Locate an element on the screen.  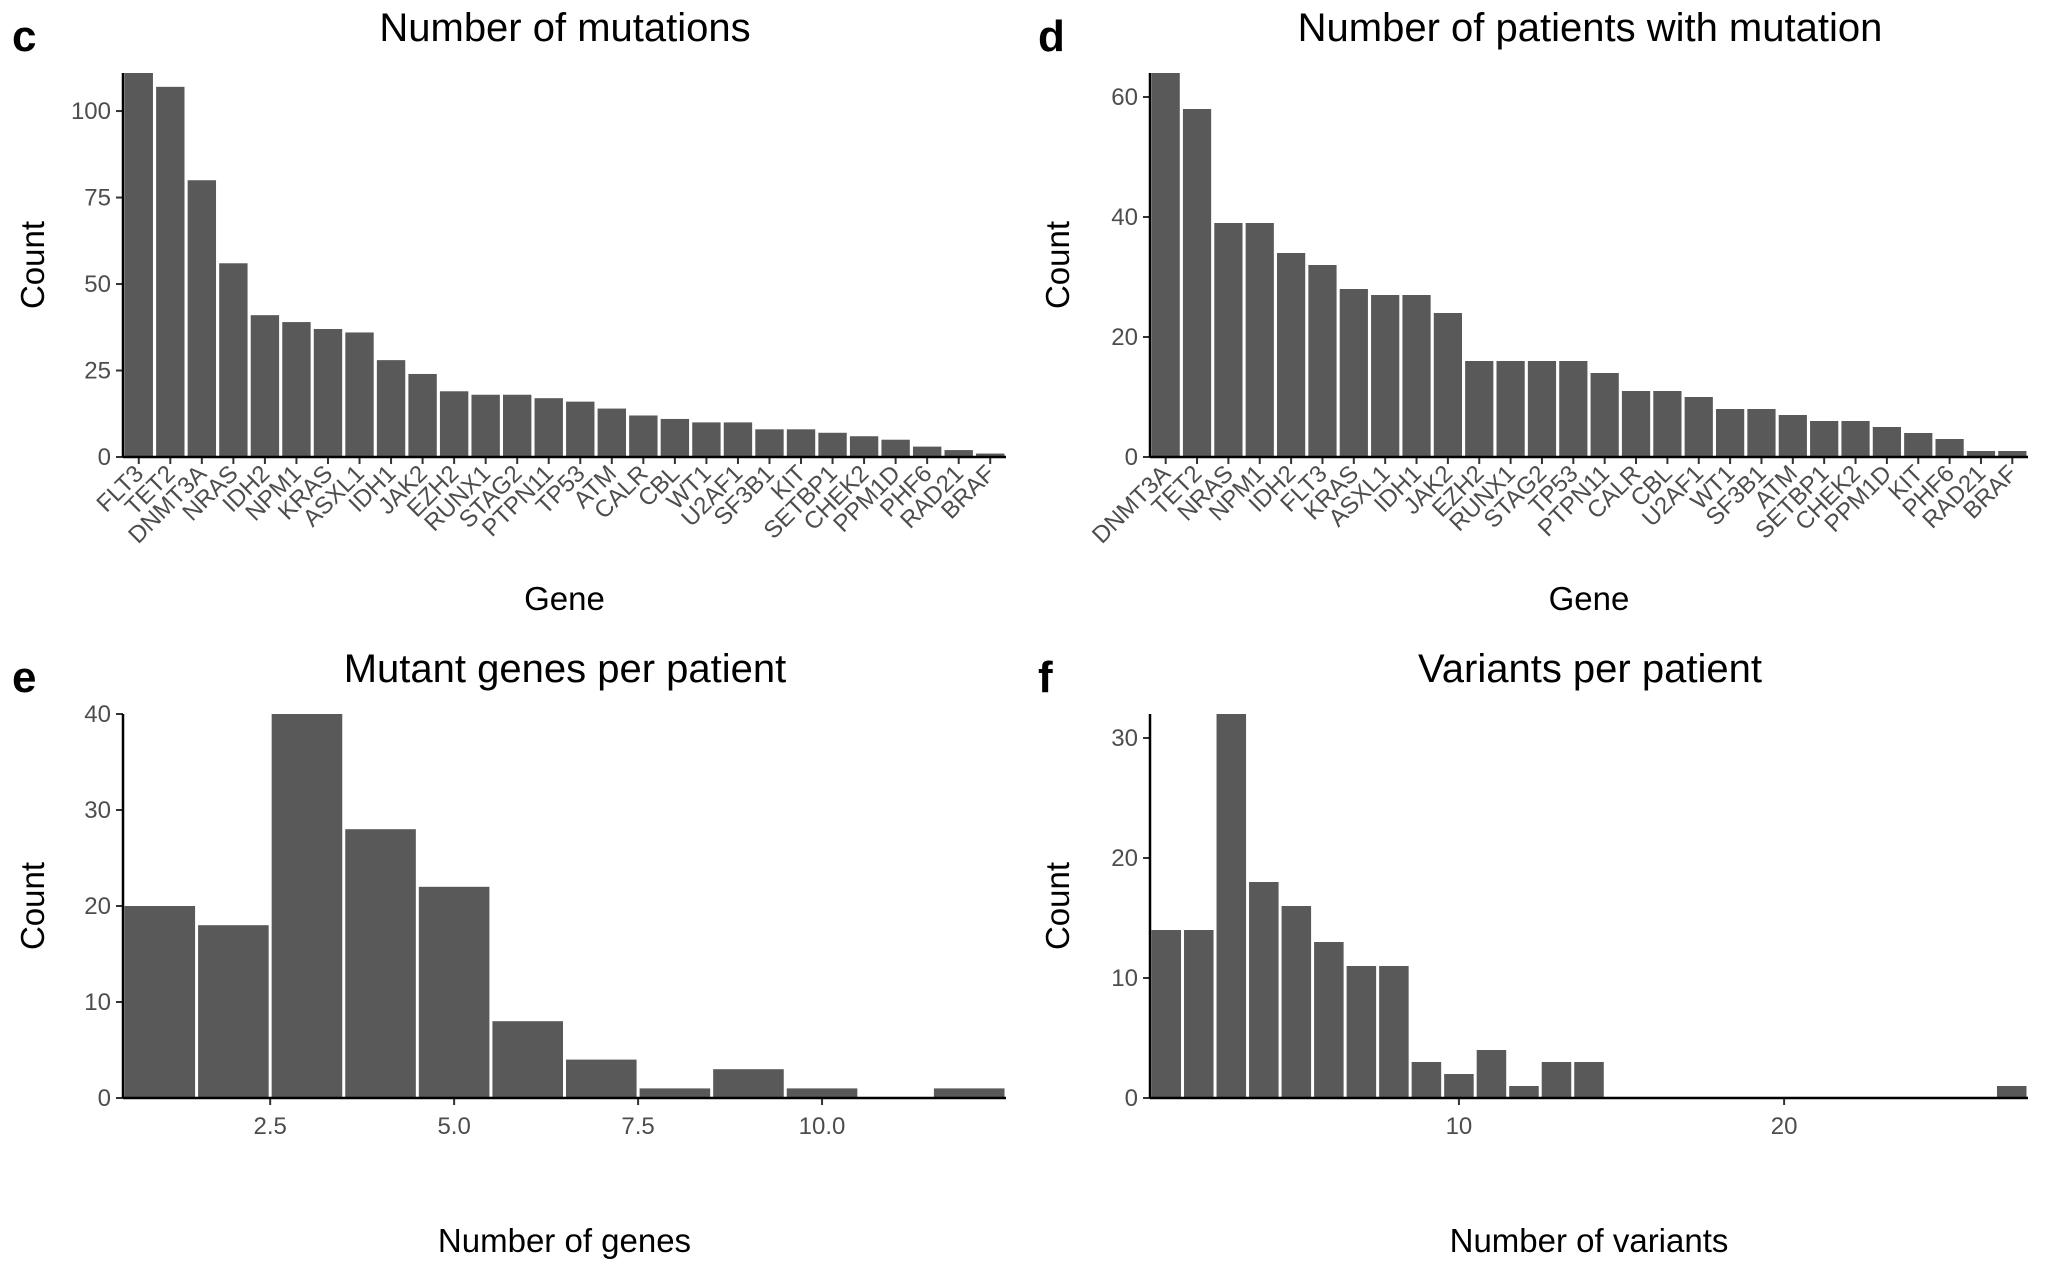
bar-setbp1 is located at coordinates (1824, 439).